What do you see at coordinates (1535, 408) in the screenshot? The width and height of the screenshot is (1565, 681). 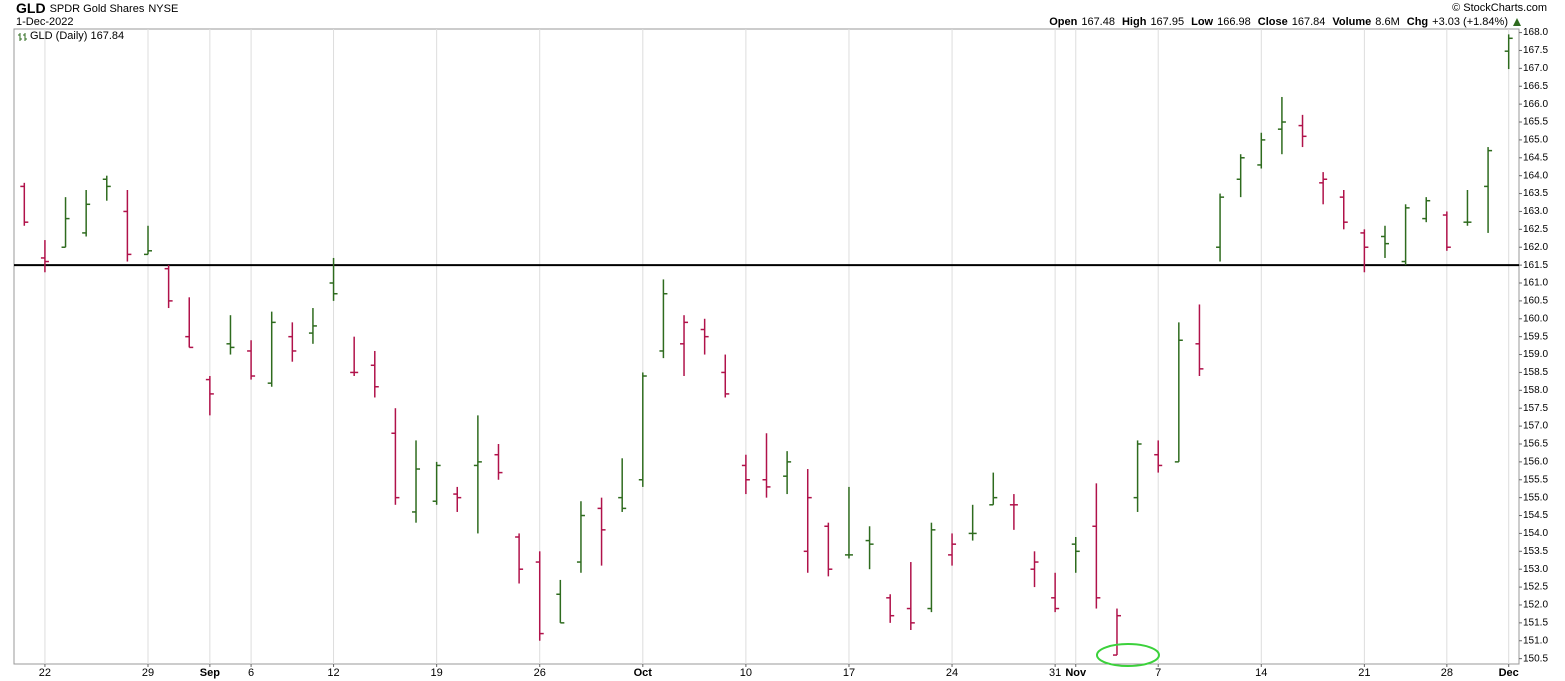 I see `y-tick-label: 157.5` at bounding box center [1535, 408].